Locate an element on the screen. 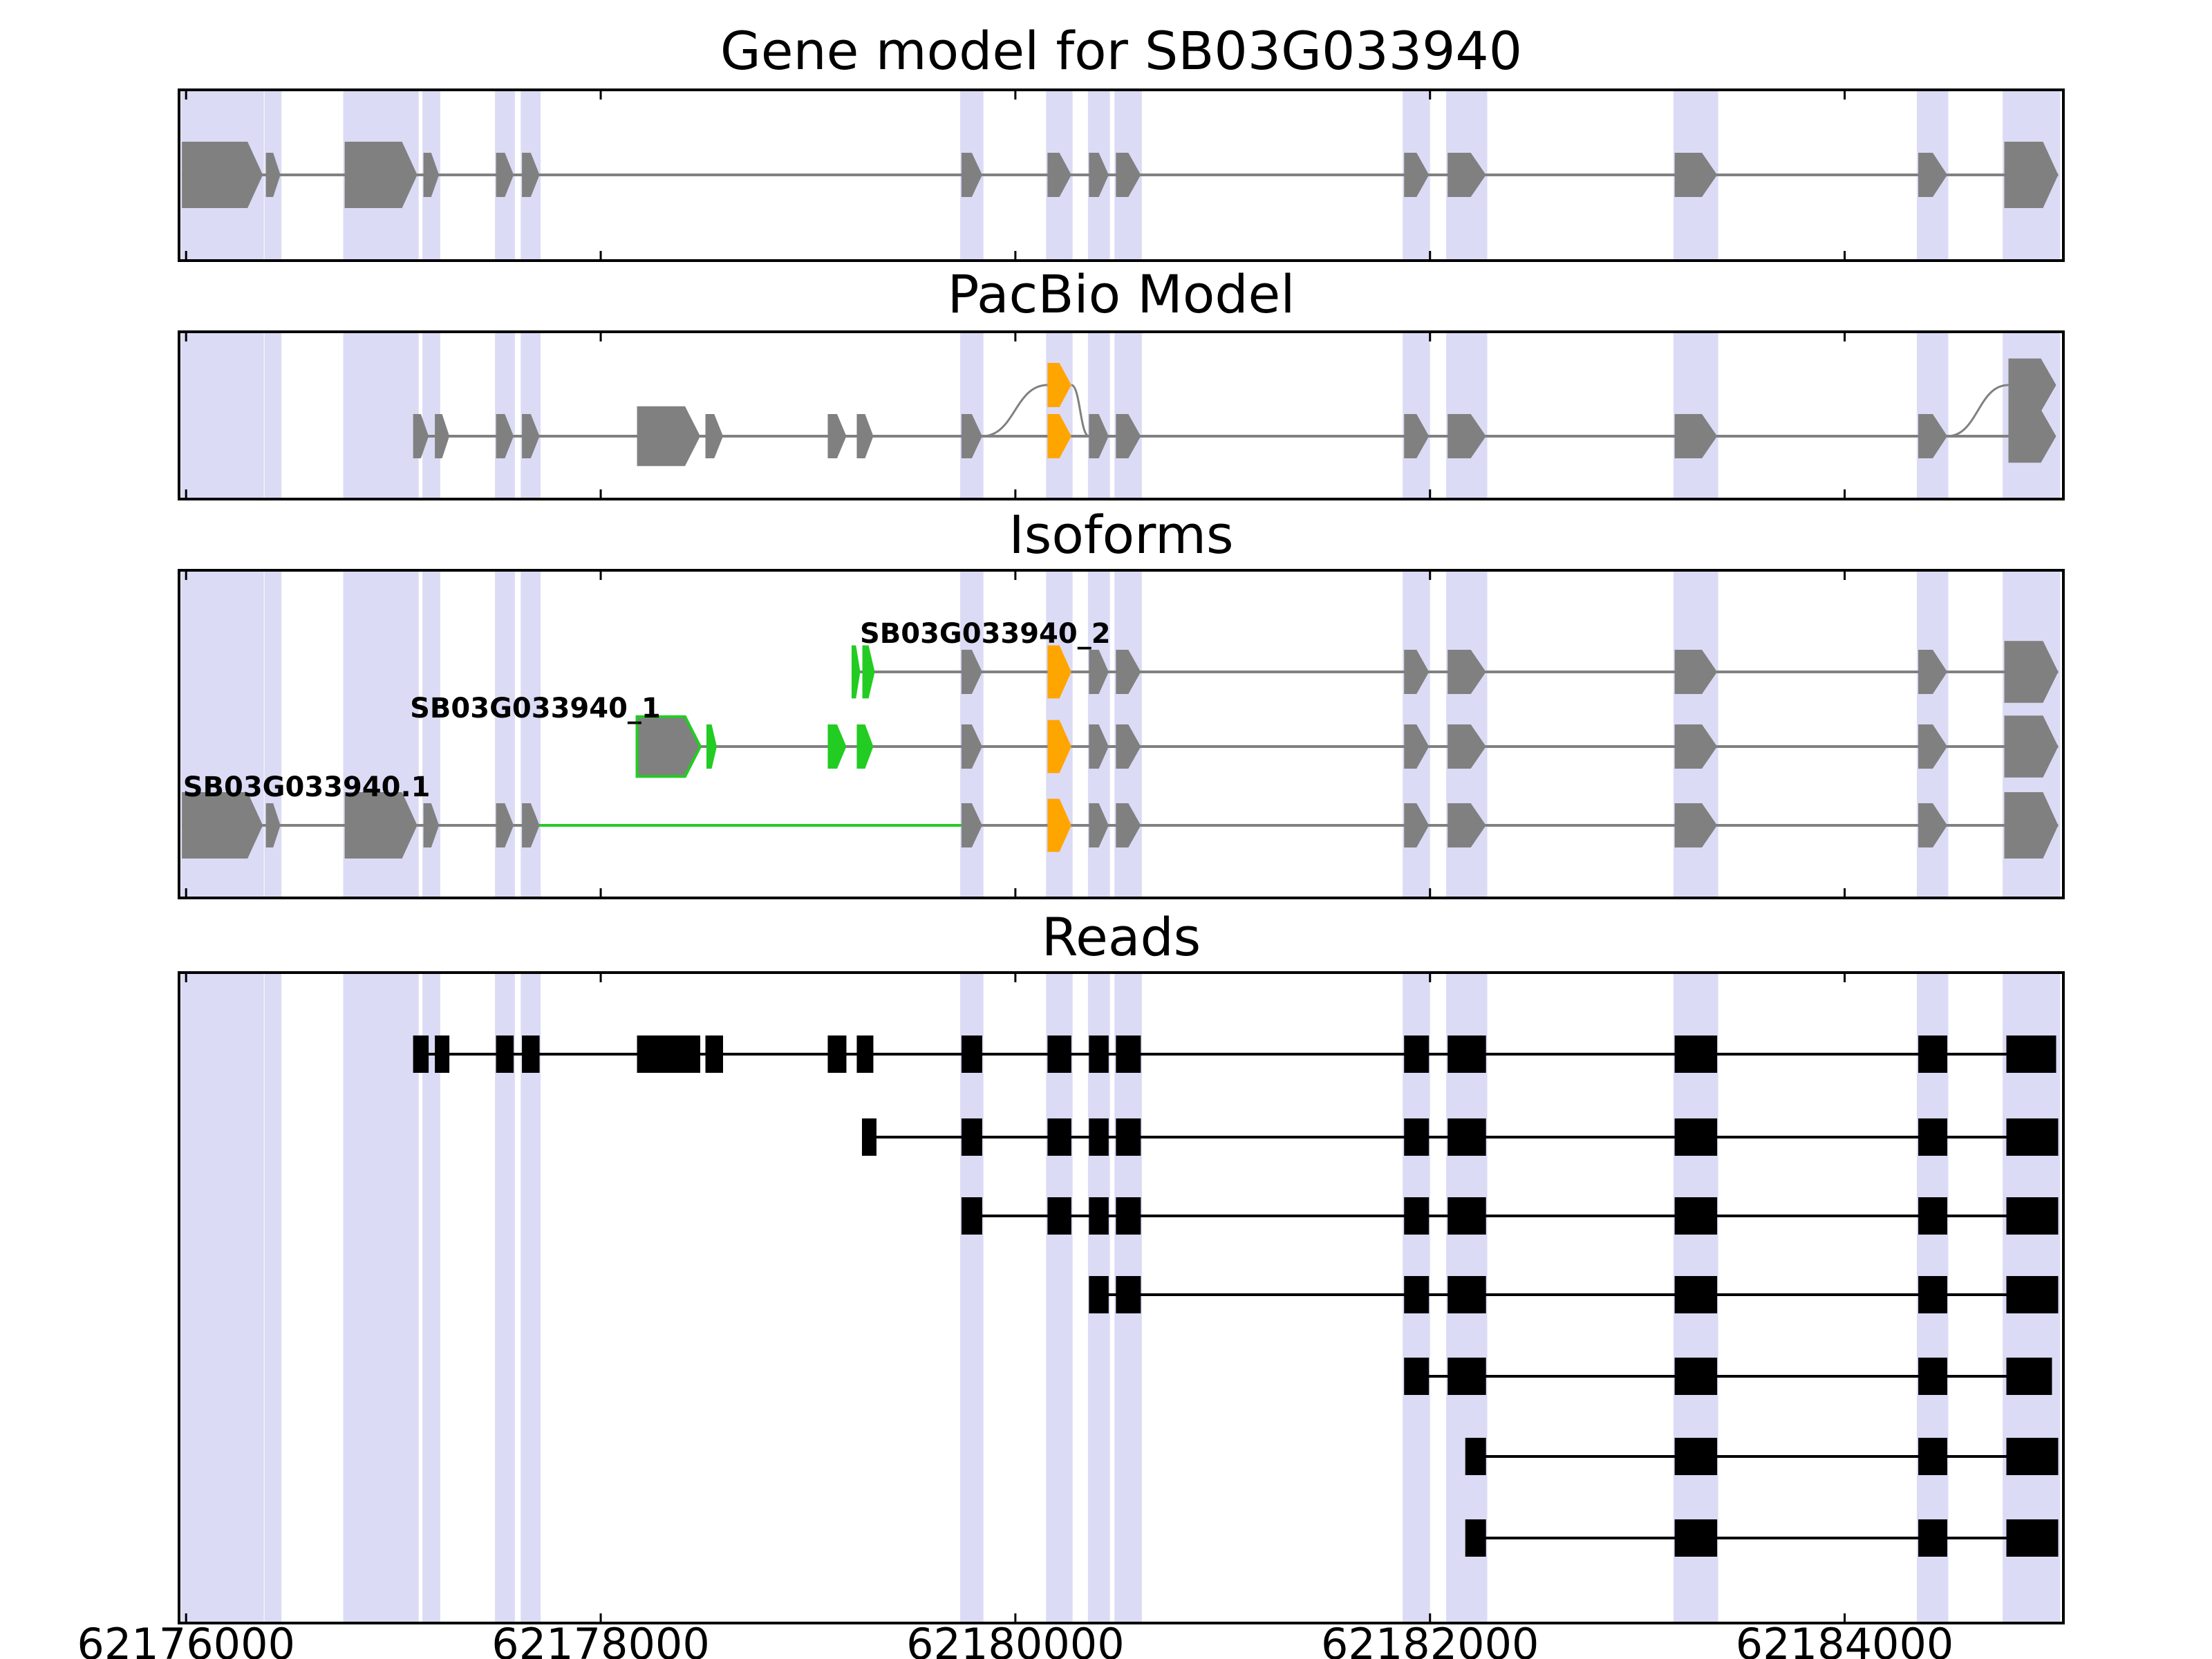 Image resolution: width=2212 pixels, height=1659 pixels. gene-model-panel-title: Gene model for SB03G033940 is located at coordinates (1121, 51).